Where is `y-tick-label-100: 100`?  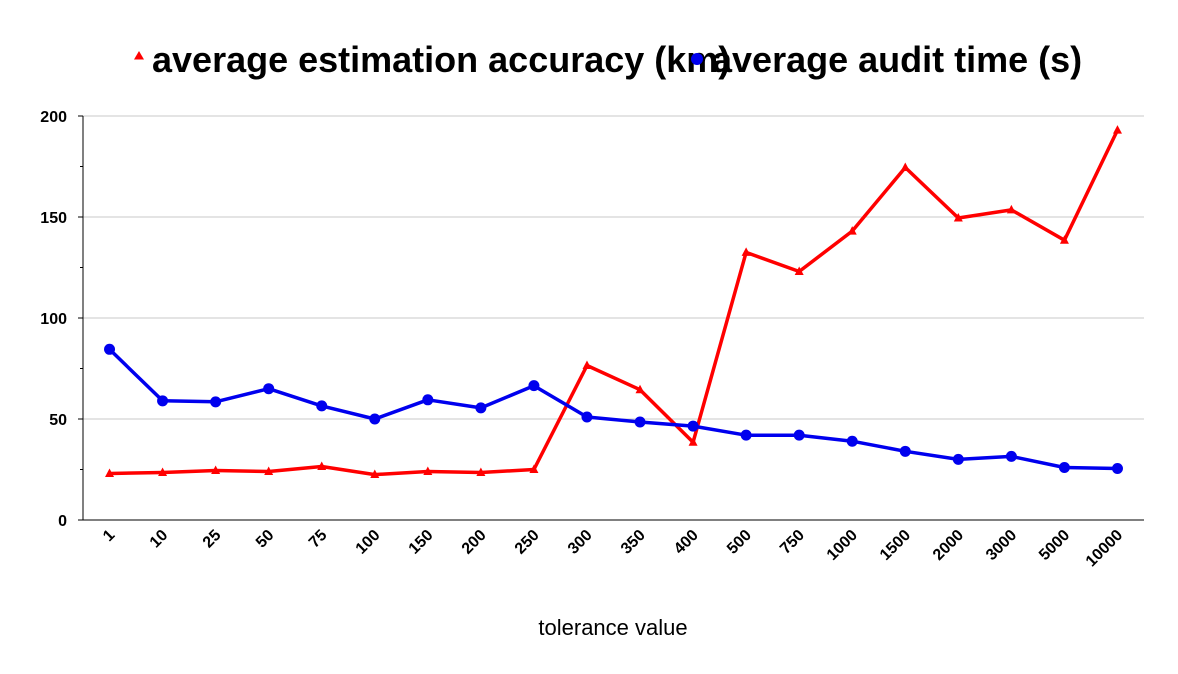 y-tick-label-100: 100 is located at coordinates (53, 319).